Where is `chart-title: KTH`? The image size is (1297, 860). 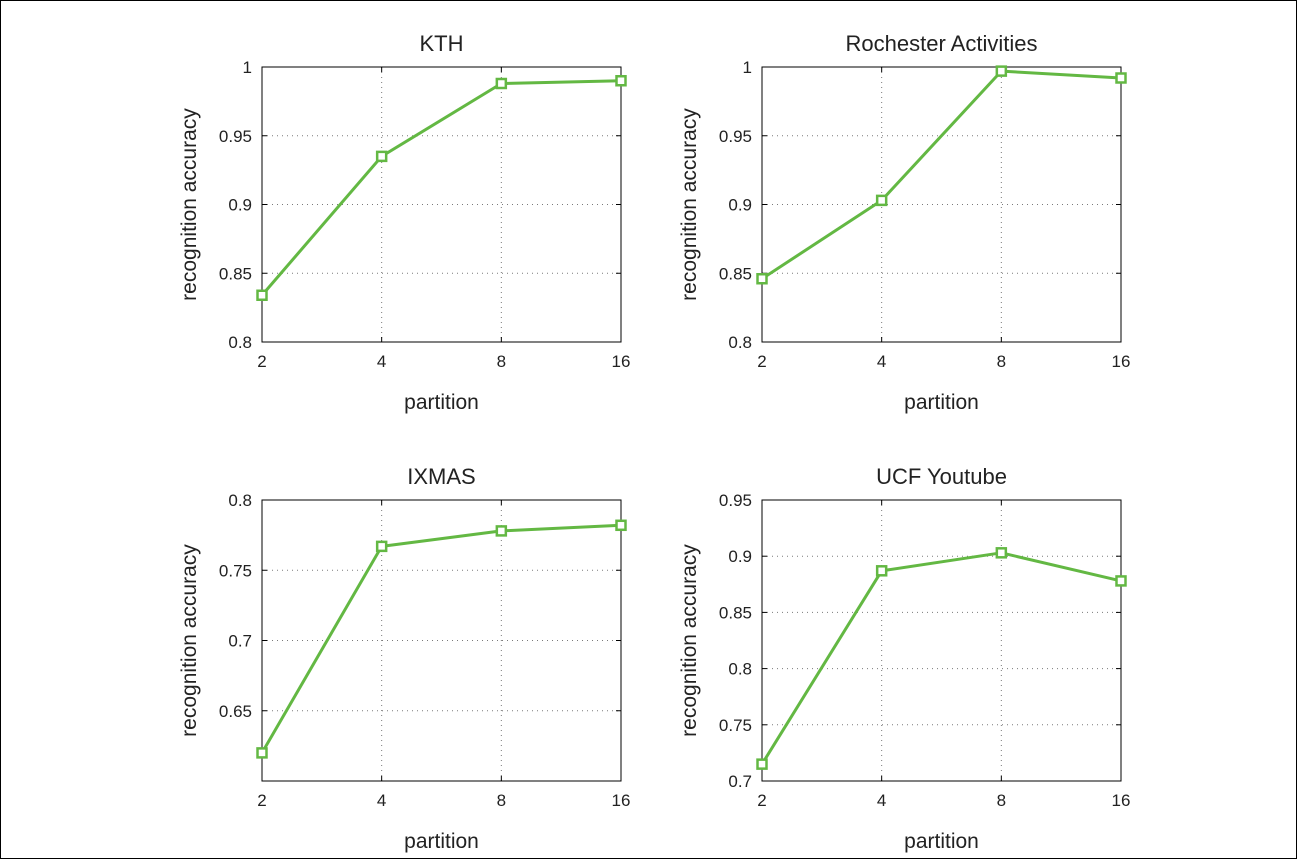
chart-title: KTH is located at coordinates (442, 43).